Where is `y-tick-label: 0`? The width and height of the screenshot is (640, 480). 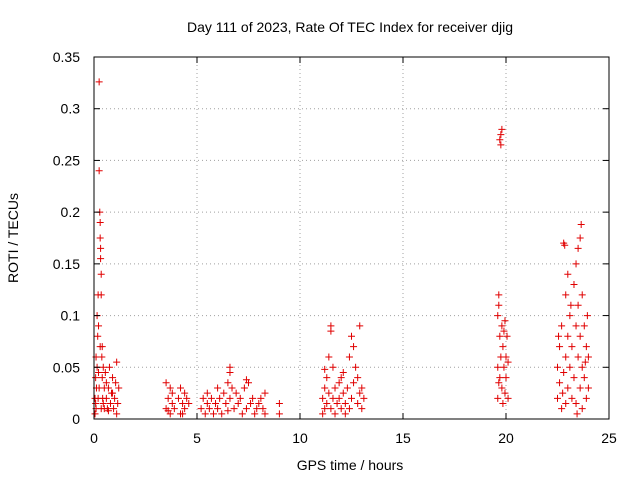
y-tick-label: 0 is located at coordinates (76, 419).